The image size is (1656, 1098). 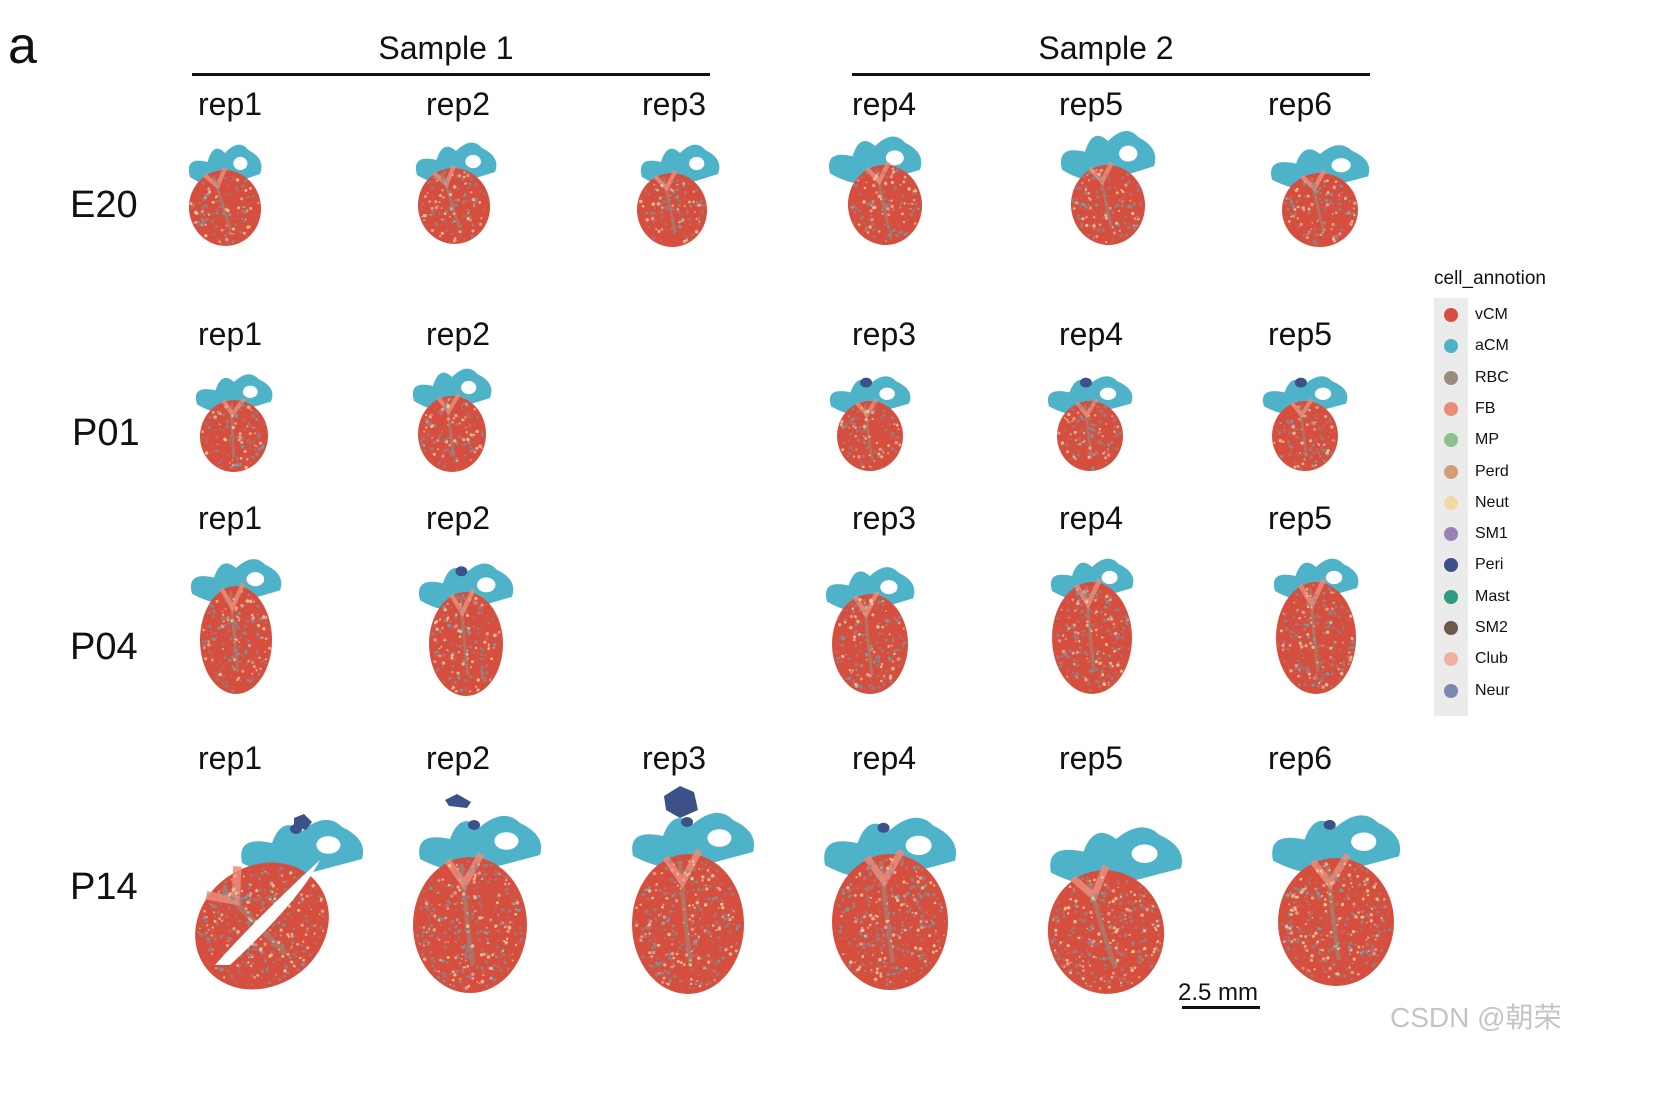 I want to click on legend-item-label: Mast, so click(x=1492, y=596).